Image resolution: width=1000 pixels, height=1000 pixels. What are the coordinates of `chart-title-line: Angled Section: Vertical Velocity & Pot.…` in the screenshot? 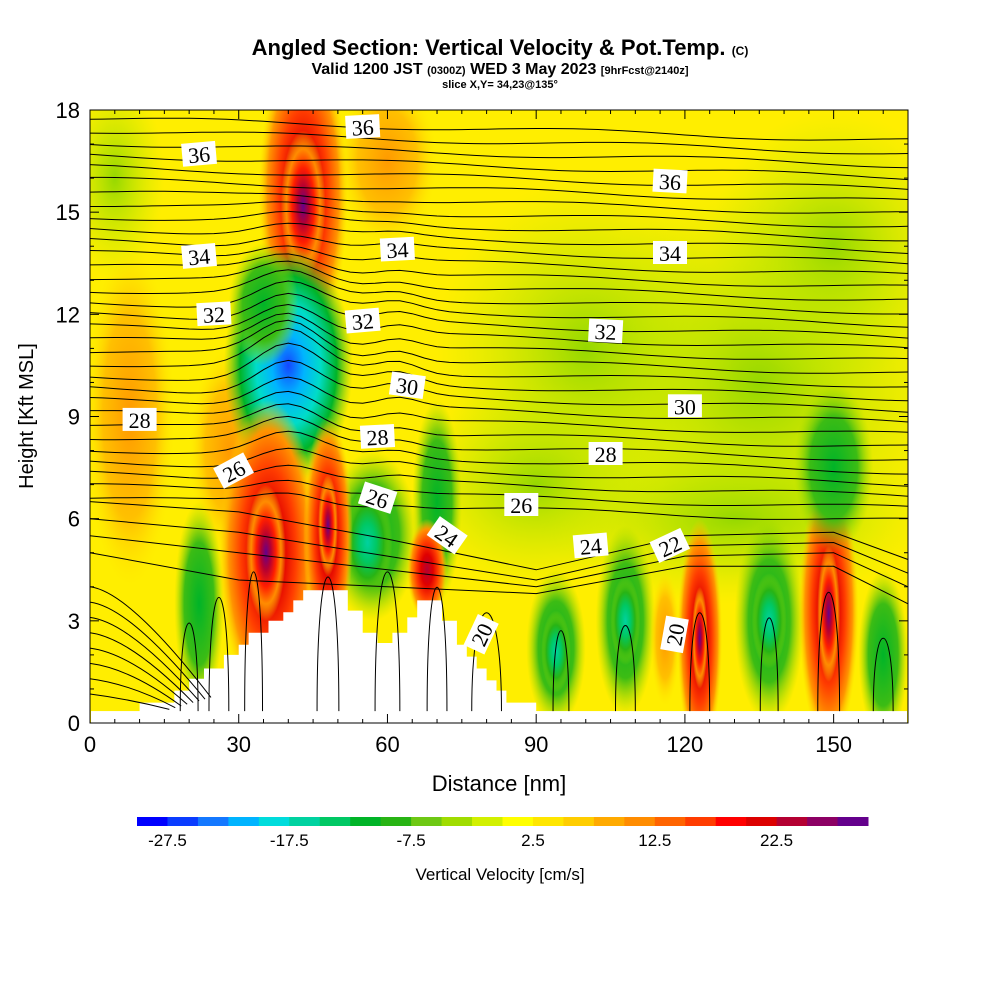 It's located at (500, 49).